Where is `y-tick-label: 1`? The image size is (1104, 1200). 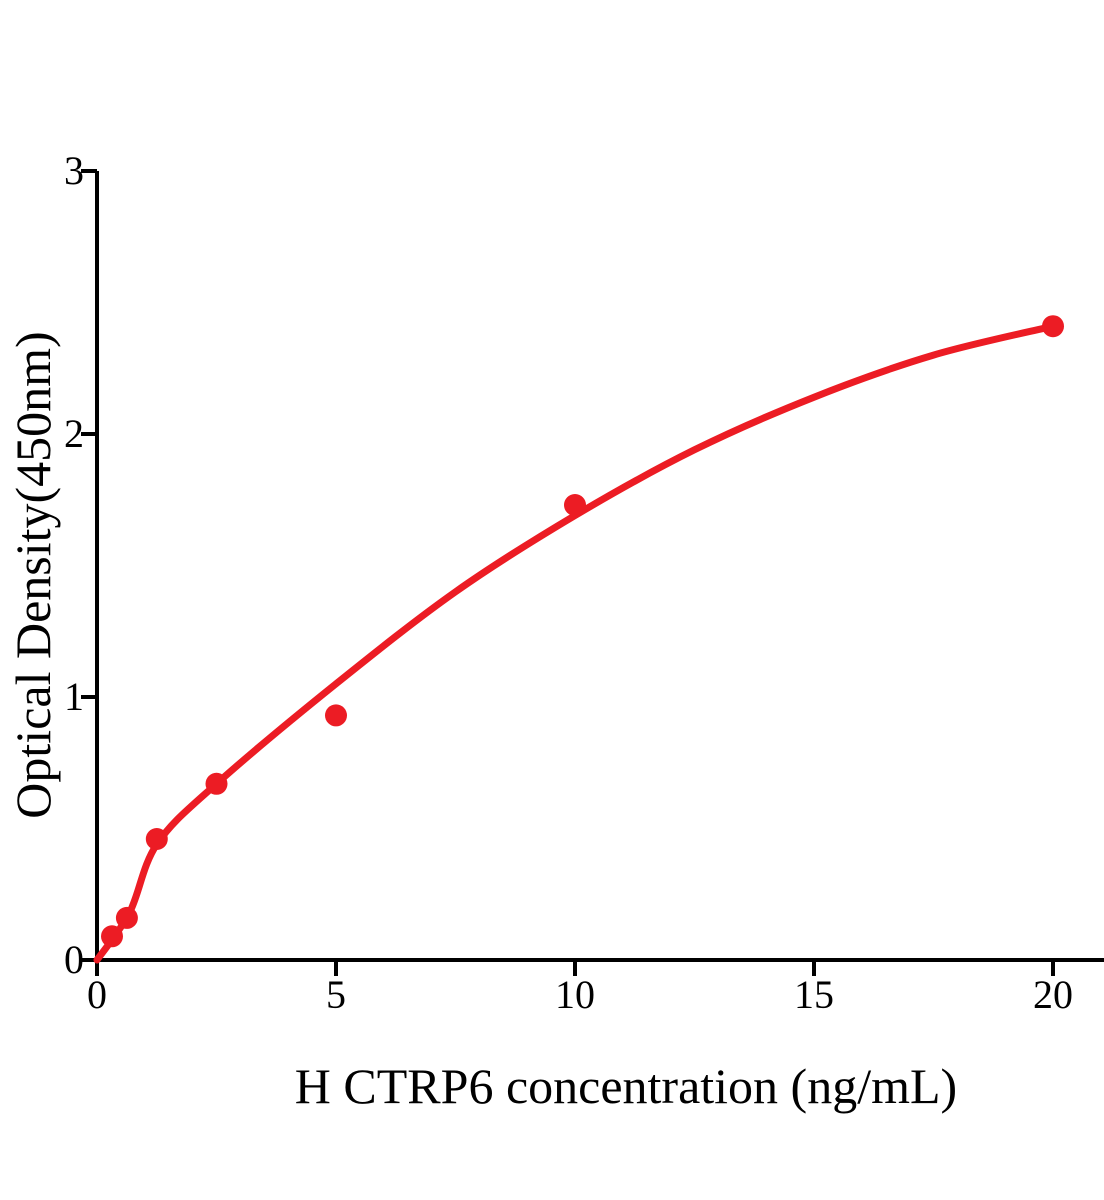
y-tick-label: 1 is located at coordinates (74, 696).